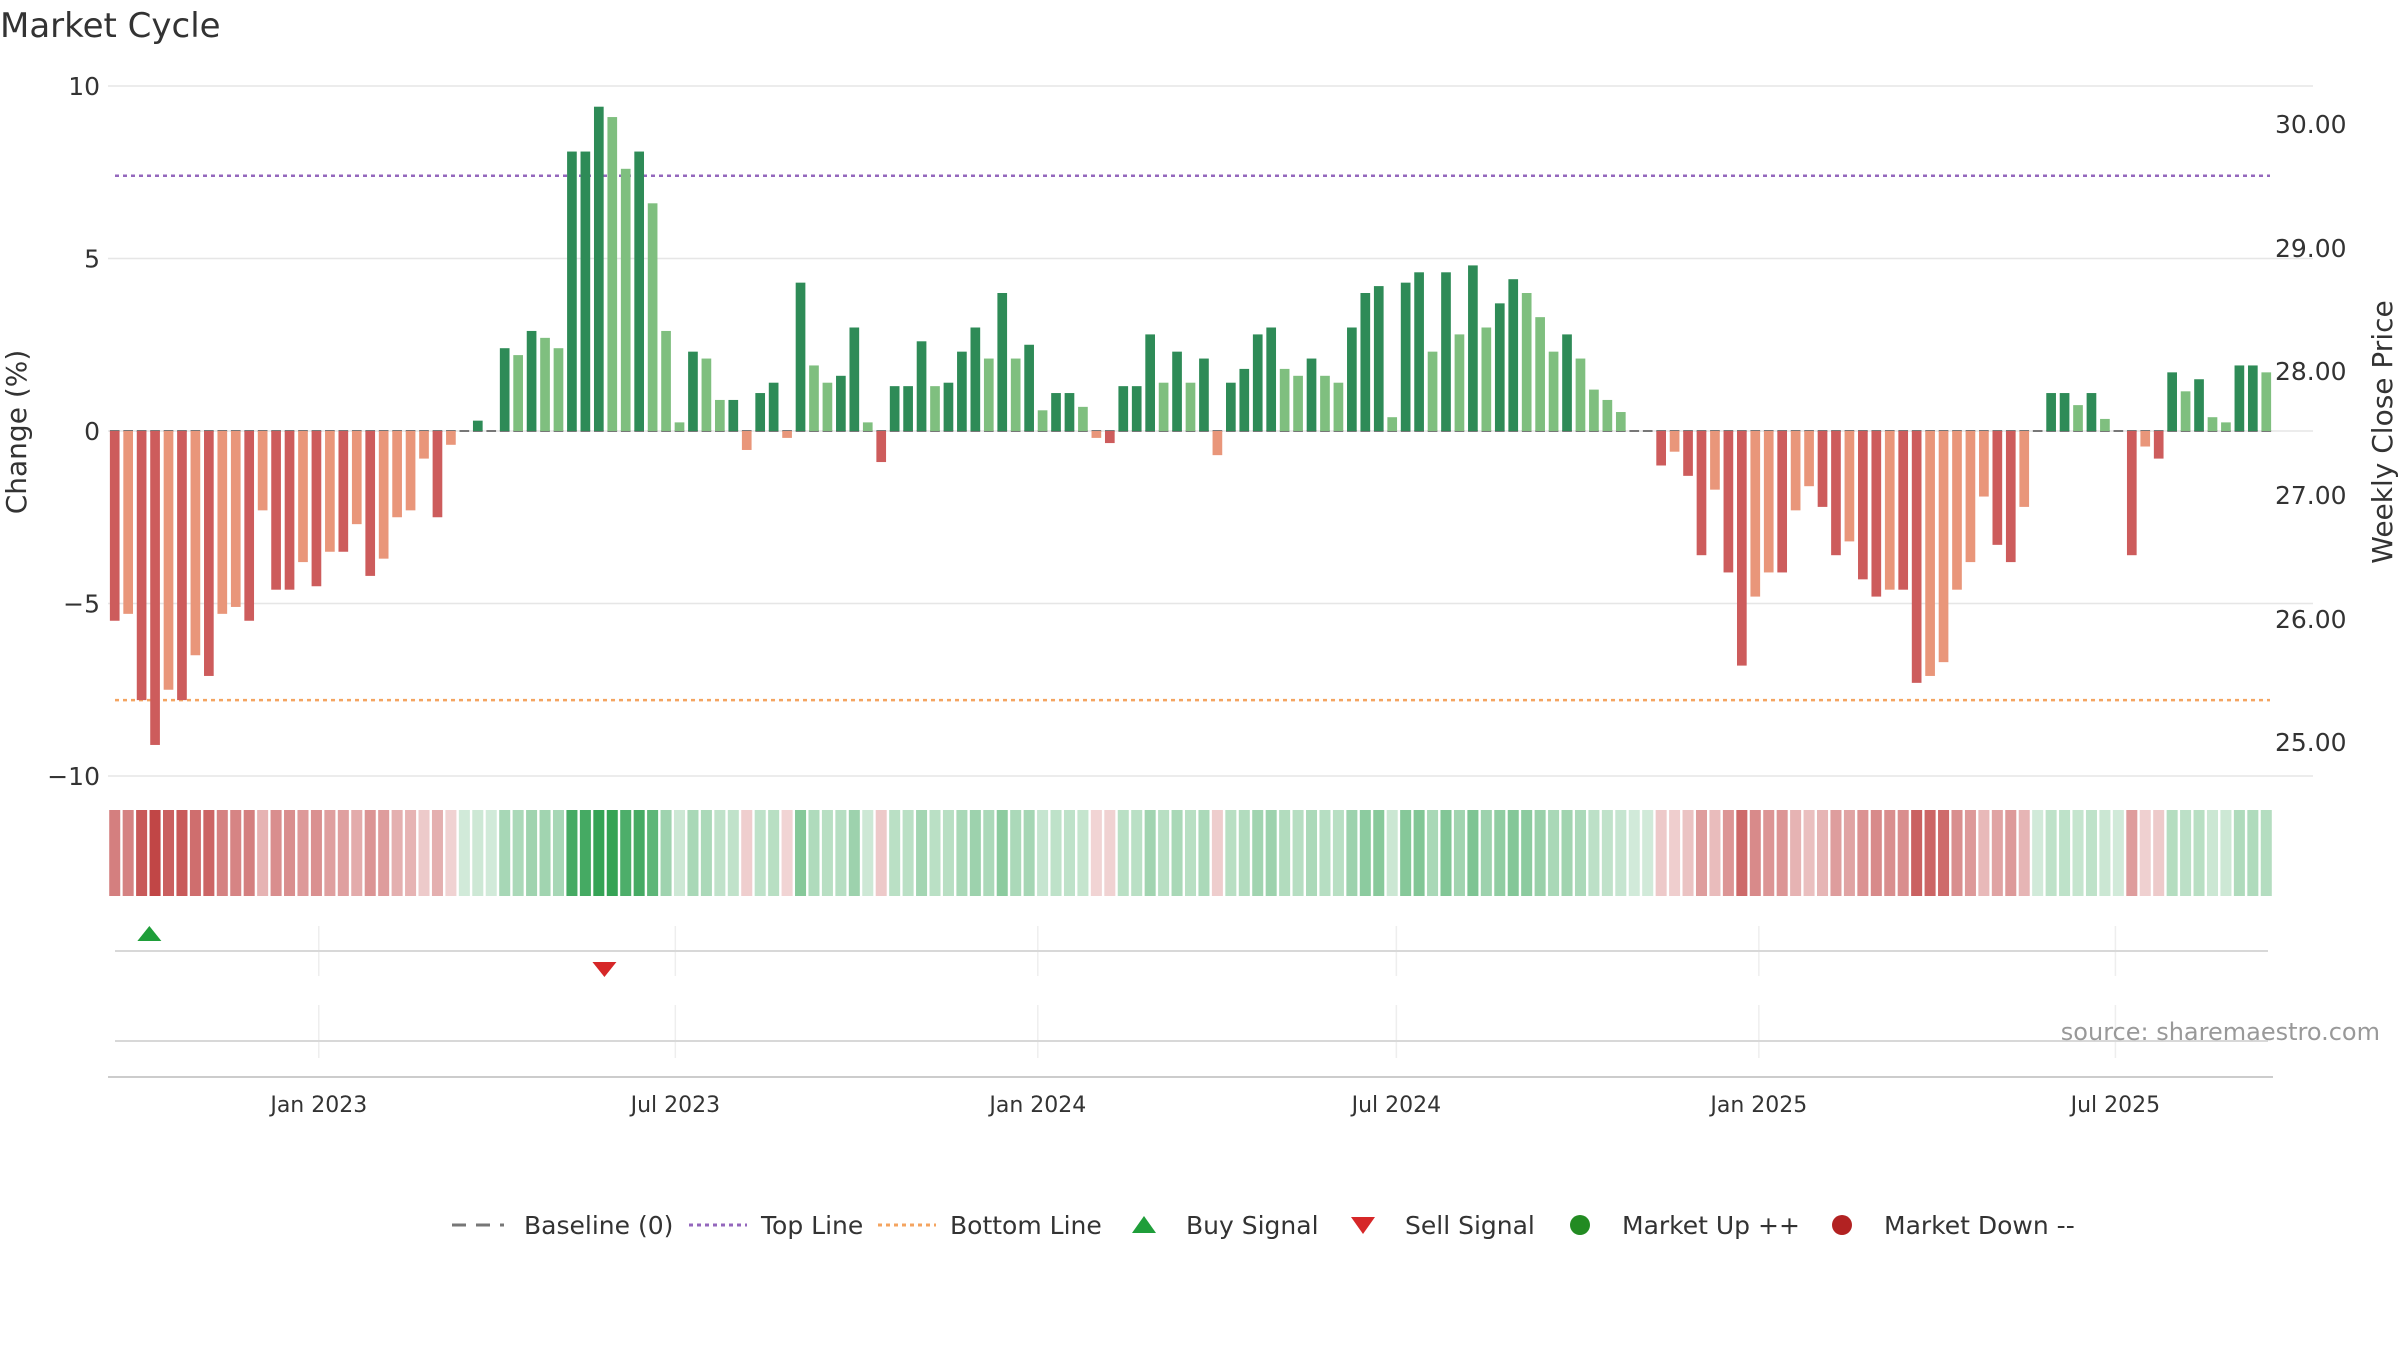 The image size is (2400, 1350). I want to click on y2-tick-label: 26.00, so click(2311, 619).